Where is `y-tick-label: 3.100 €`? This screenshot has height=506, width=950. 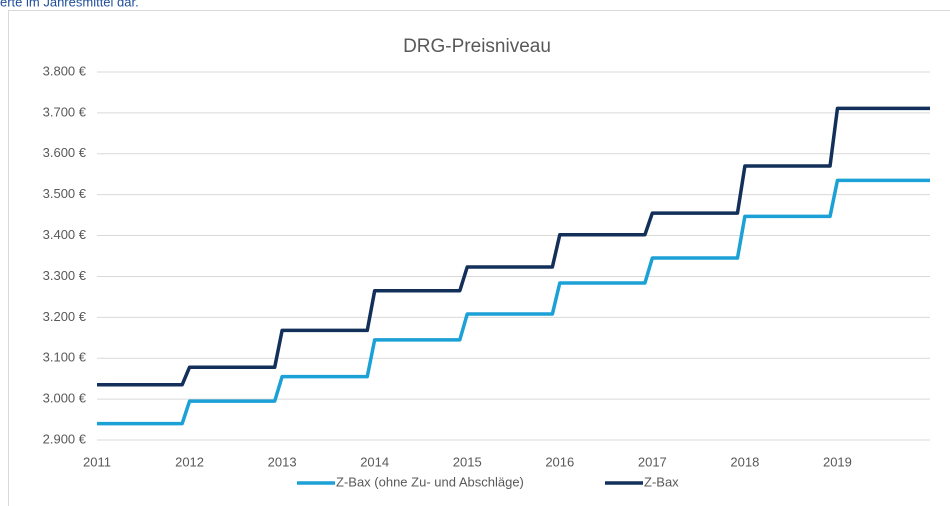 y-tick-label: 3.100 € is located at coordinates (65, 357).